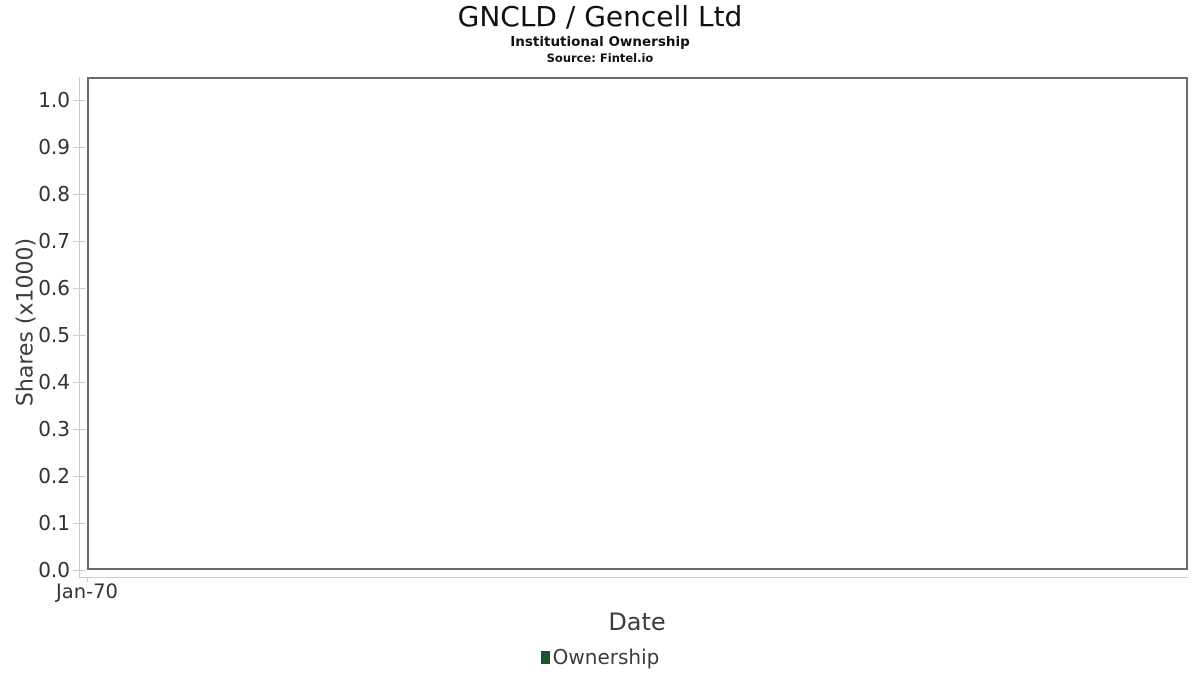 This screenshot has height=675, width=1200. What do you see at coordinates (600, 58) in the screenshot?
I see `chart-source: Source: Fintel.io` at bounding box center [600, 58].